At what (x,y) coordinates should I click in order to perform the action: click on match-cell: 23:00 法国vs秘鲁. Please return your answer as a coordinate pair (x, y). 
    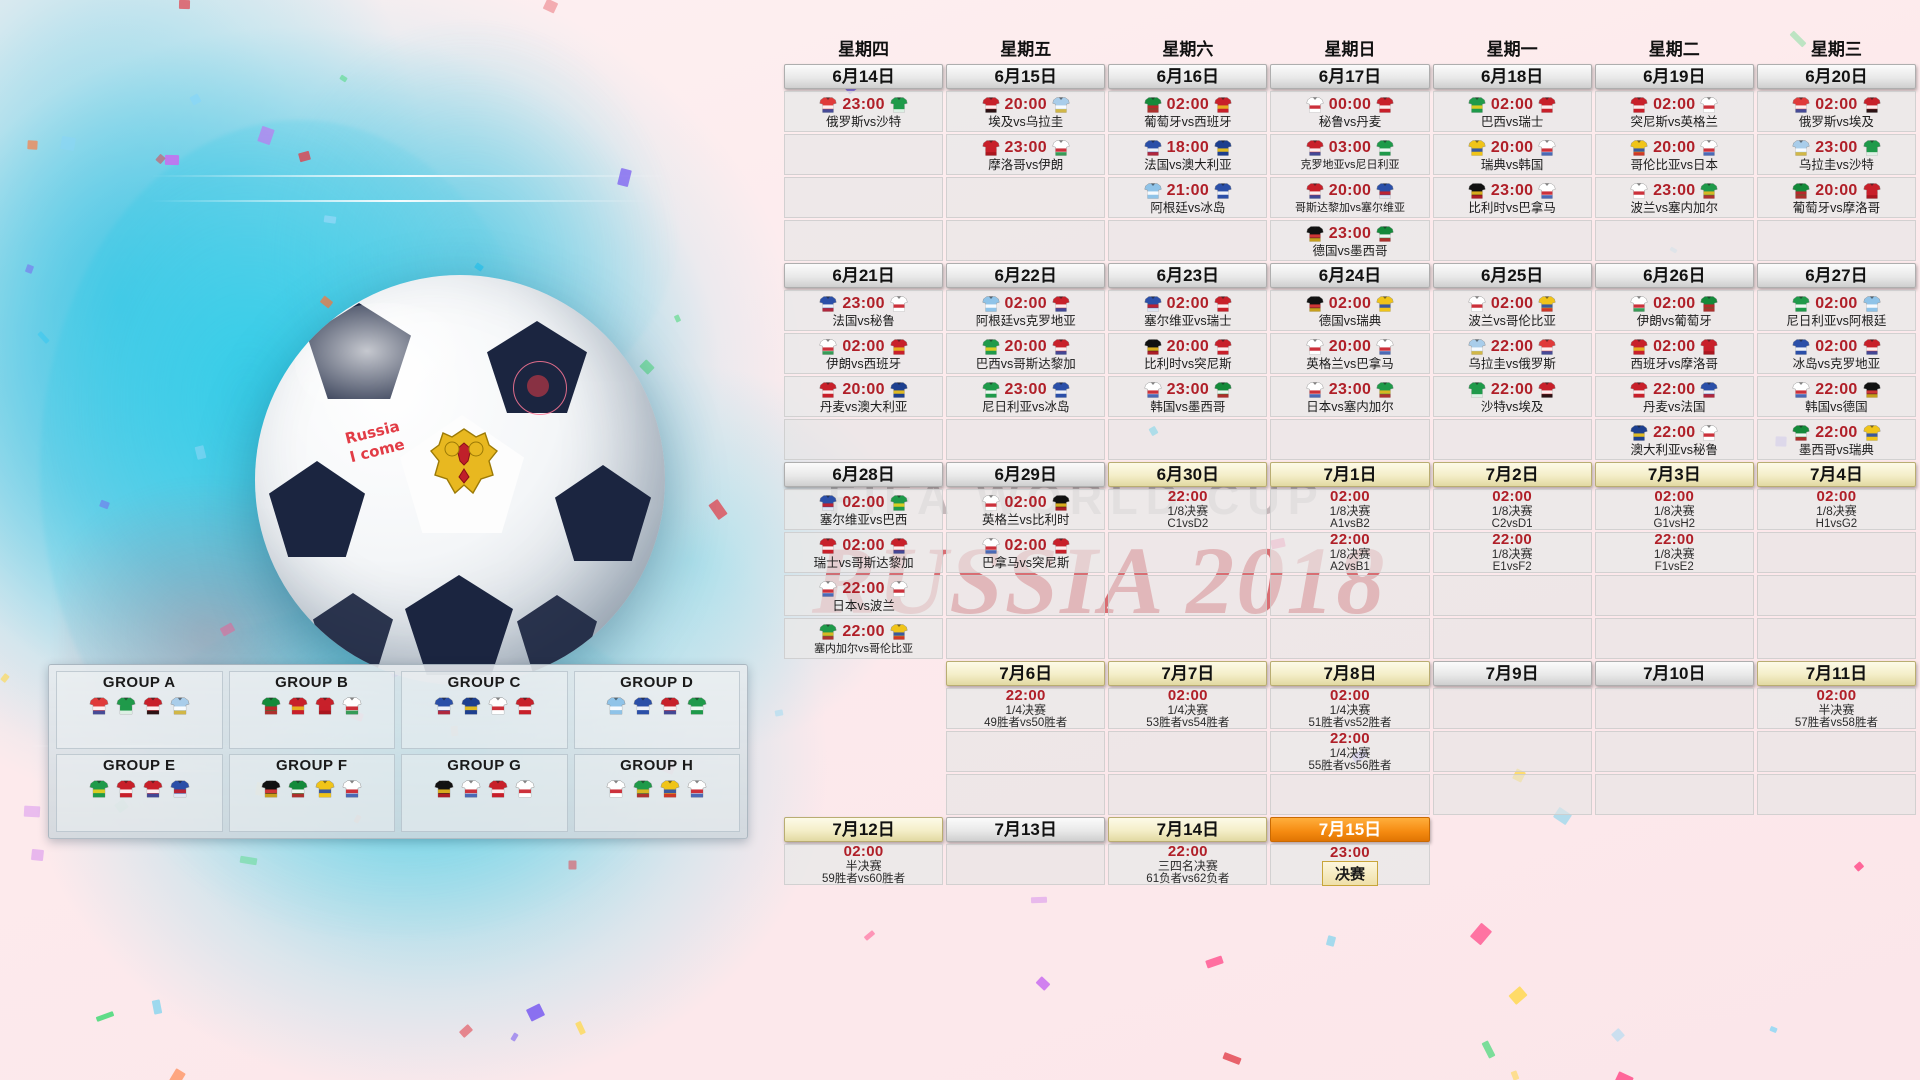
    Looking at the image, I should click on (864, 310).